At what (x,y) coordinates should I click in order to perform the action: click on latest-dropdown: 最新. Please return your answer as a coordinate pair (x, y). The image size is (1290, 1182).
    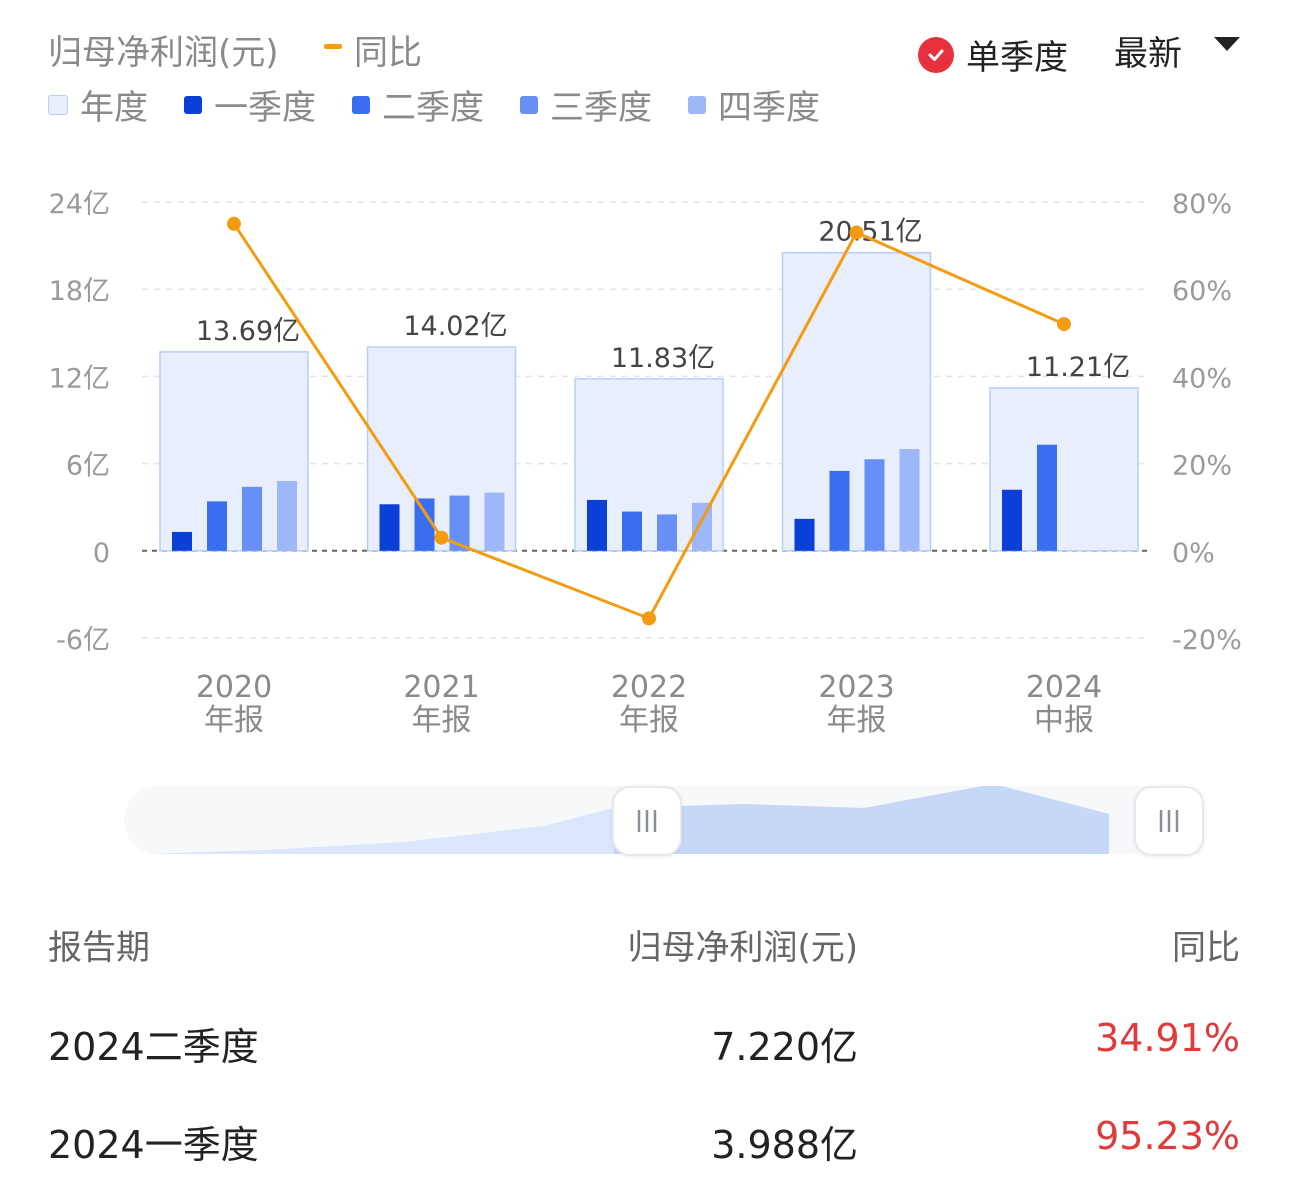
    Looking at the image, I should click on (1178, 50).